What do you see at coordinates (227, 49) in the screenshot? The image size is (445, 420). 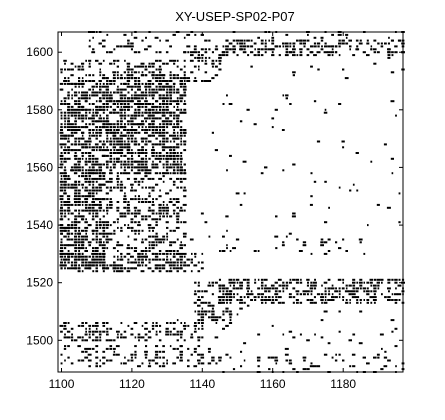 I see `data-point-1983` at bounding box center [227, 49].